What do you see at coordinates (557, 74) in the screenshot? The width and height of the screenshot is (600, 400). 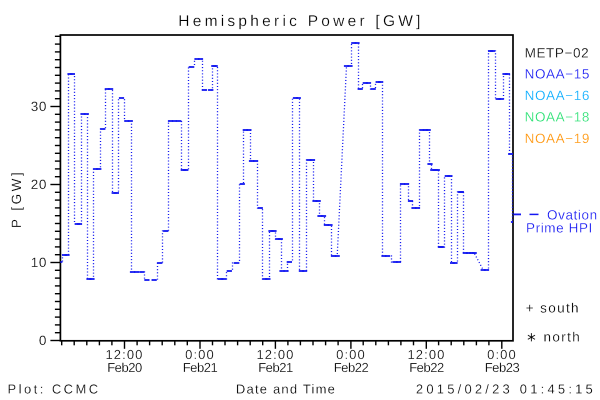 I see `svg-text: NOAA−15` at bounding box center [557, 74].